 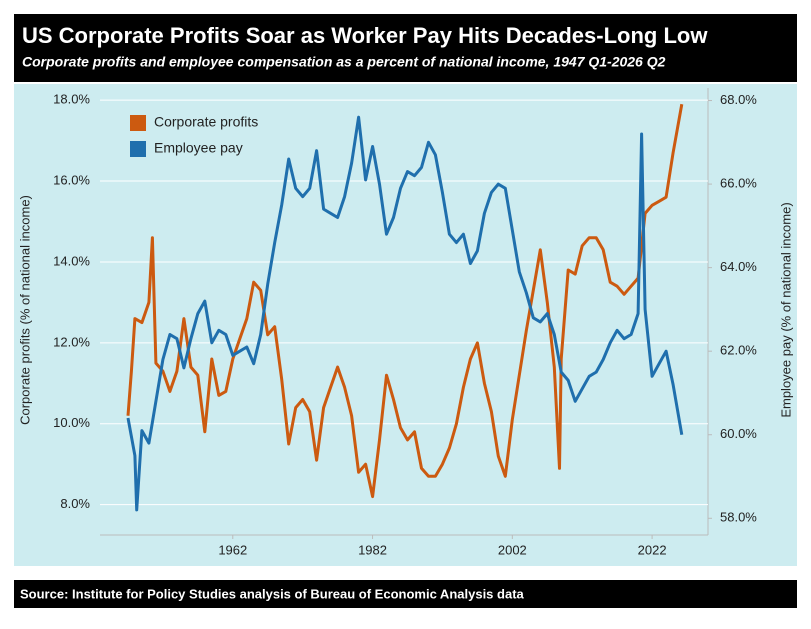 I want to click on y2-tick-label: 60.0%, so click(x=738, y=433).